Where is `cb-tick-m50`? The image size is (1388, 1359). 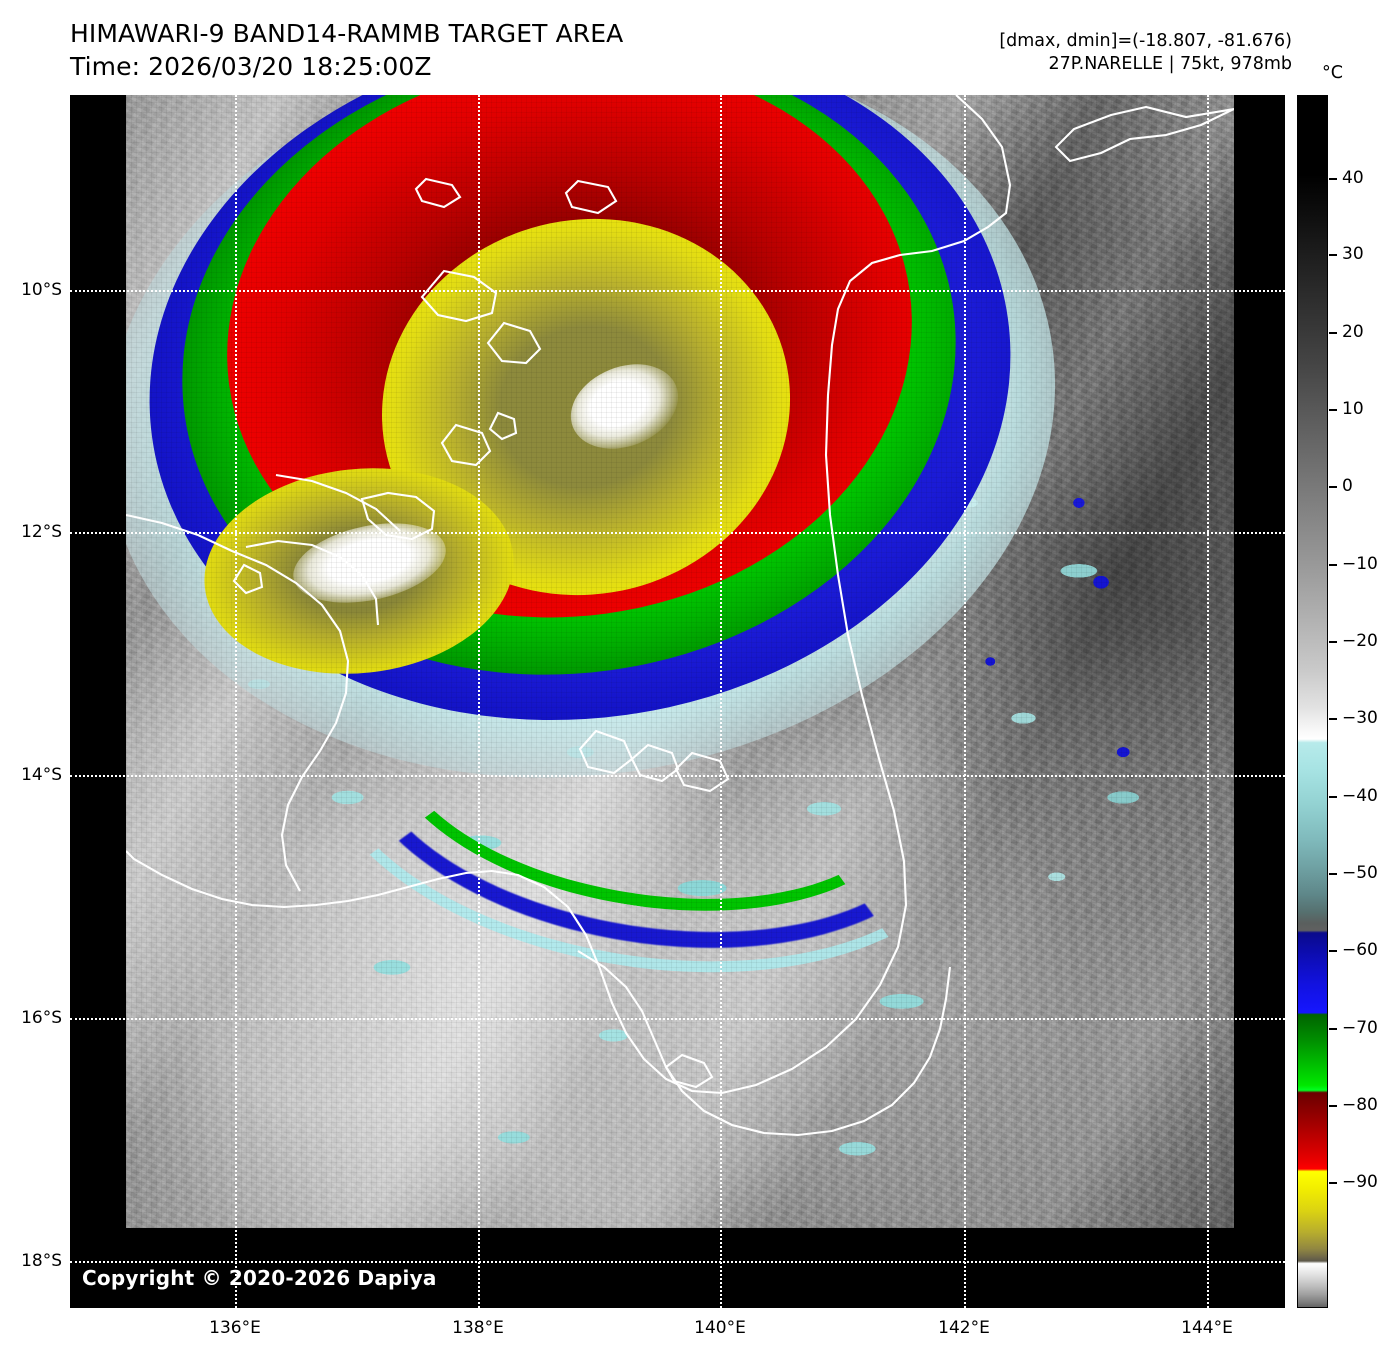 cb-tick-m50 is located at coordinates (1333, 874).